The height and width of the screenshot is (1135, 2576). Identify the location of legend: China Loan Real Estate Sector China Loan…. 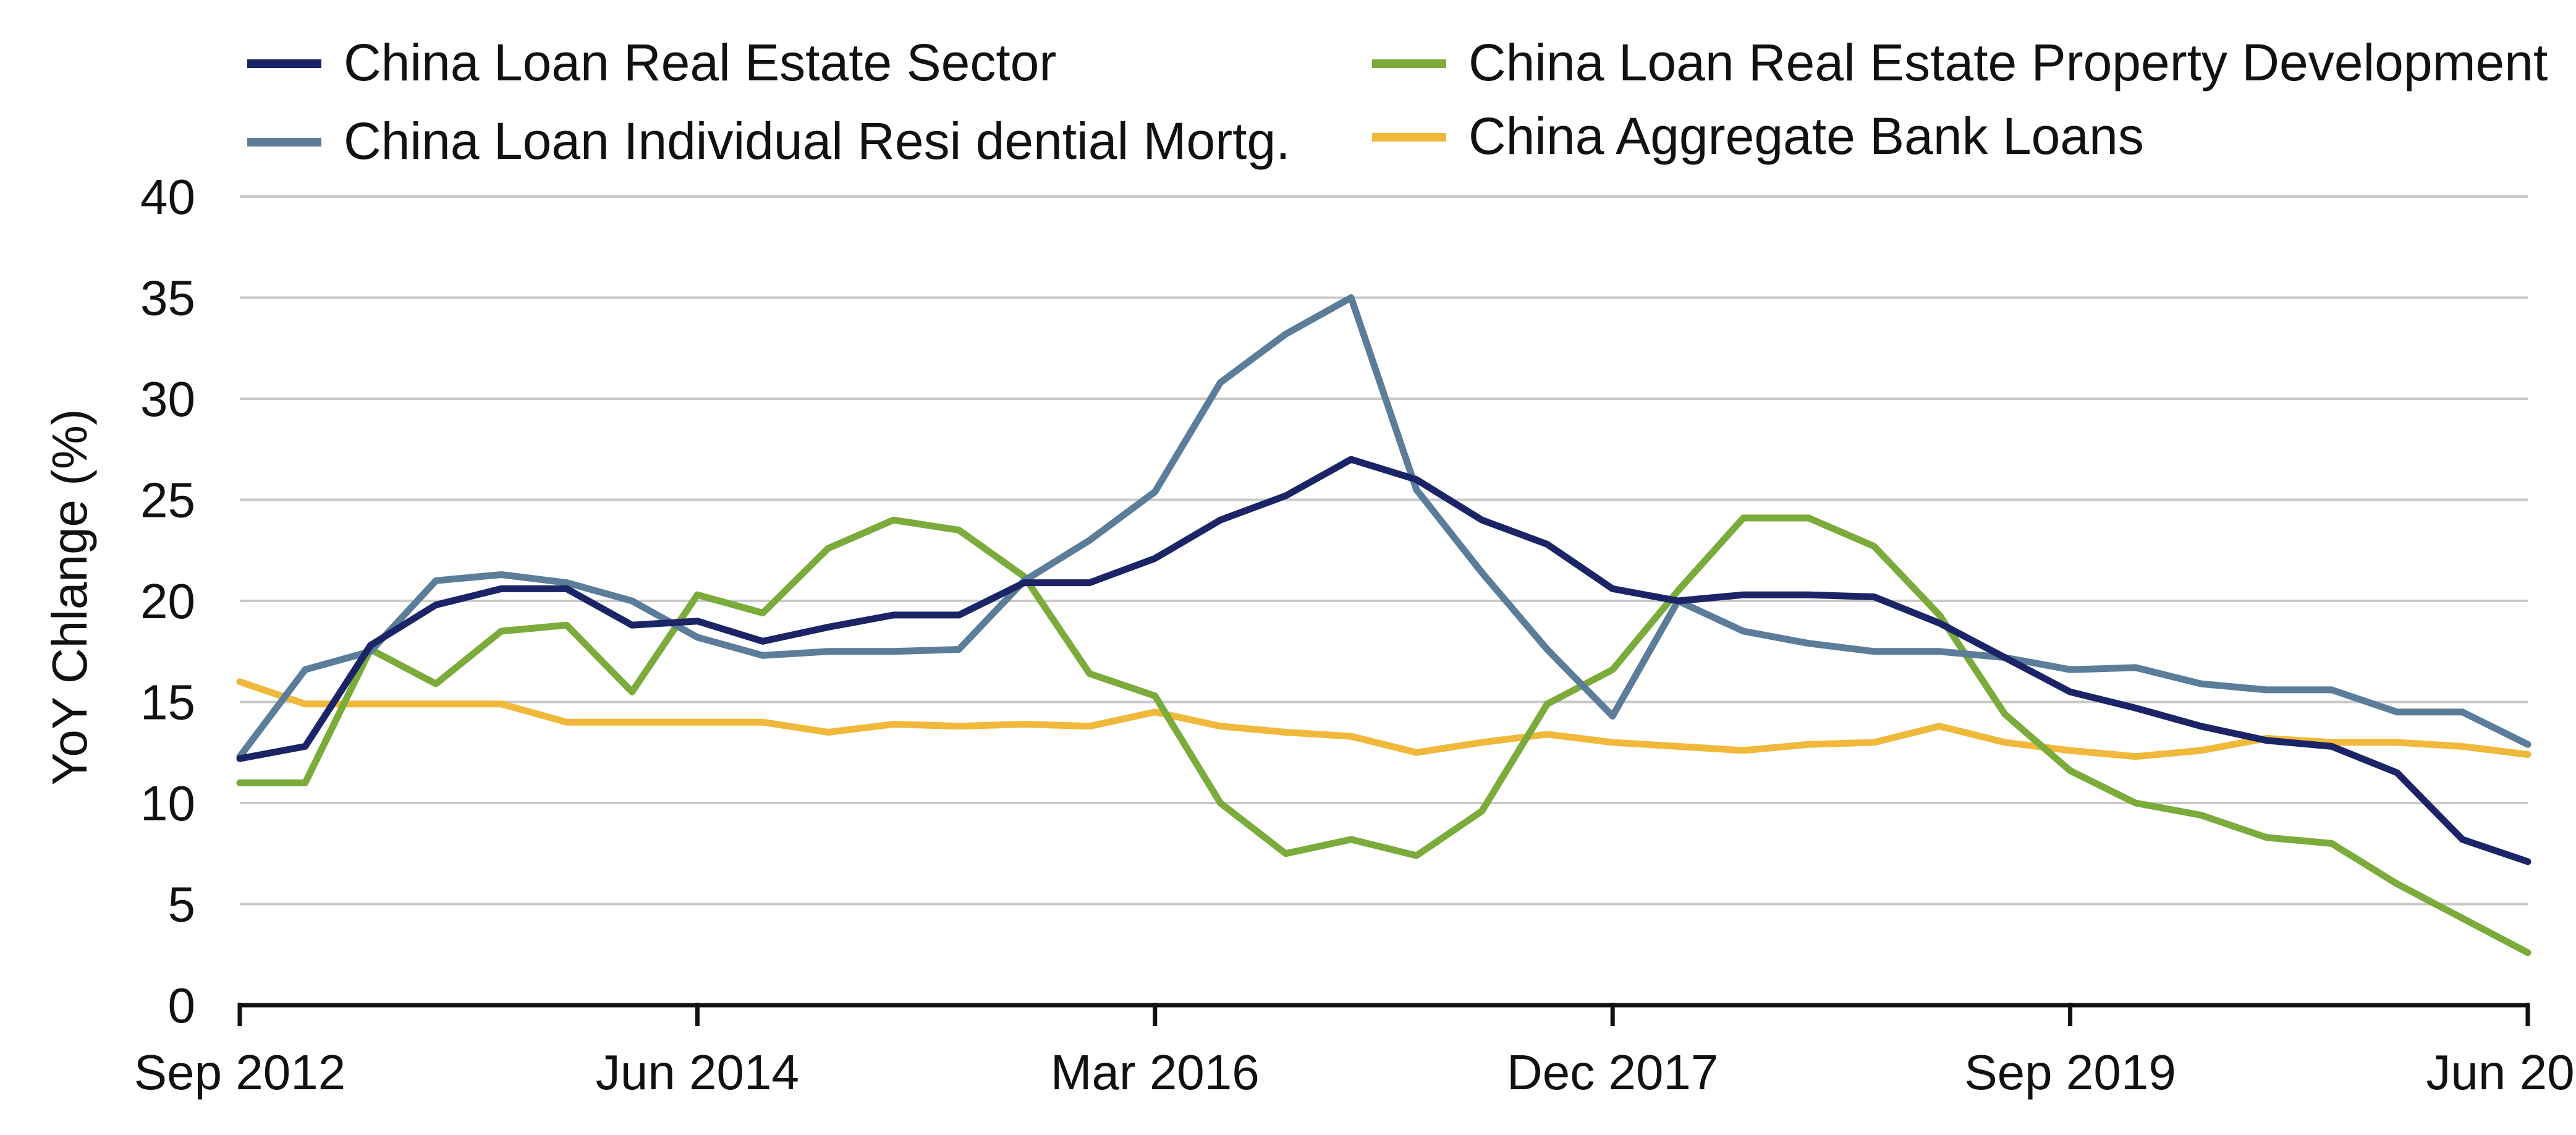
(1397, 101).